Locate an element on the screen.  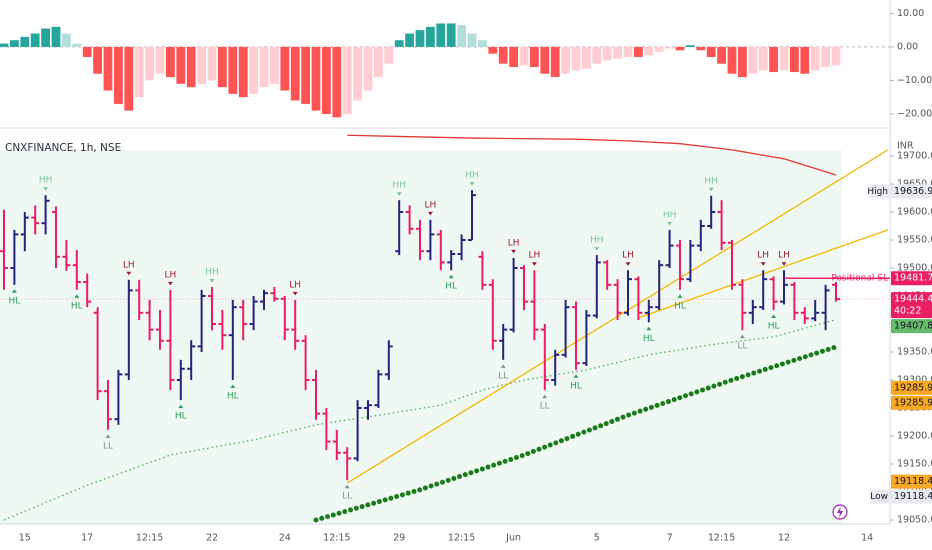
x-tick-label: Jun is located at coordinates (513, 538).